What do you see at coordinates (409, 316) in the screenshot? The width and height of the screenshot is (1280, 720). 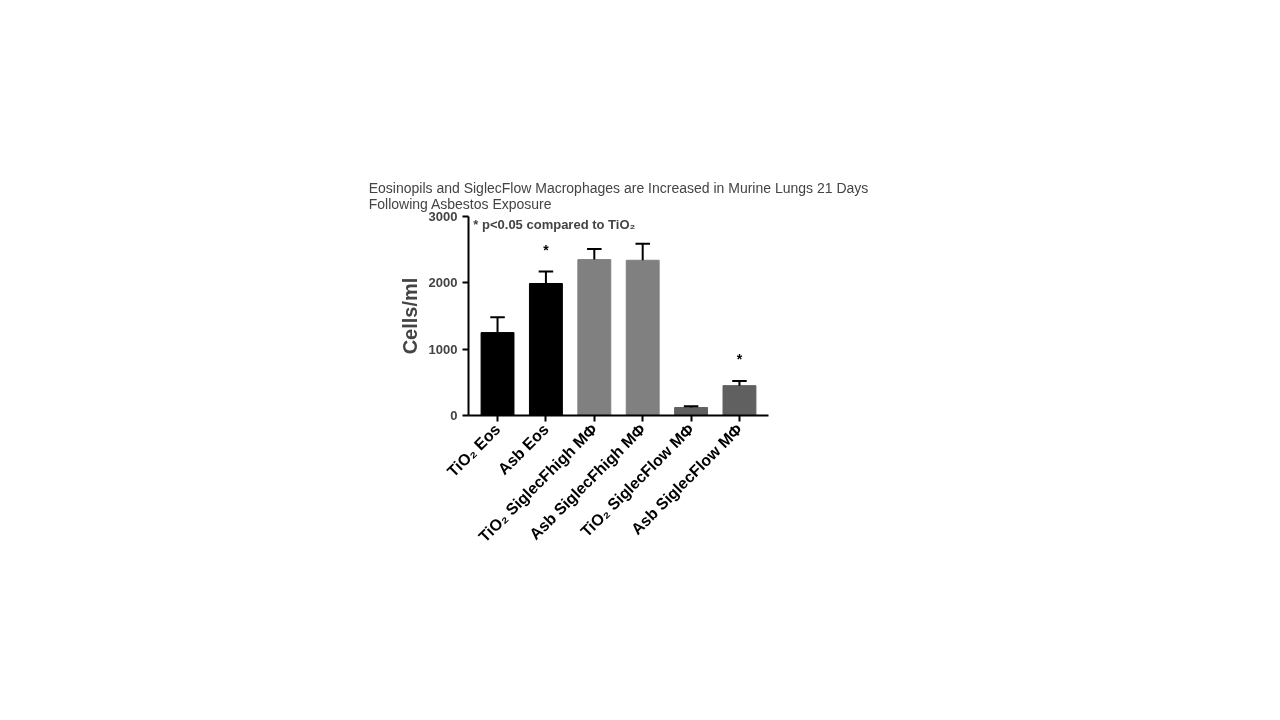 I see `y-axis-title: Cells/ml` at bounding box center [409, 316].